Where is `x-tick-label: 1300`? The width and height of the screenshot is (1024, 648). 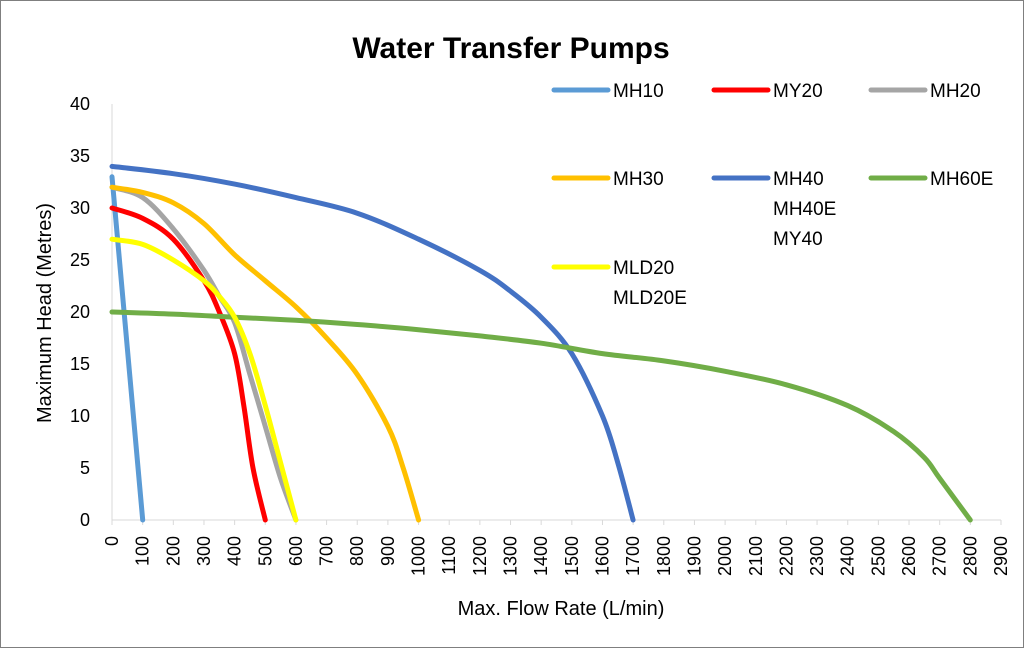 x-tick-label: 1300 is located at coordinates (511, 556).